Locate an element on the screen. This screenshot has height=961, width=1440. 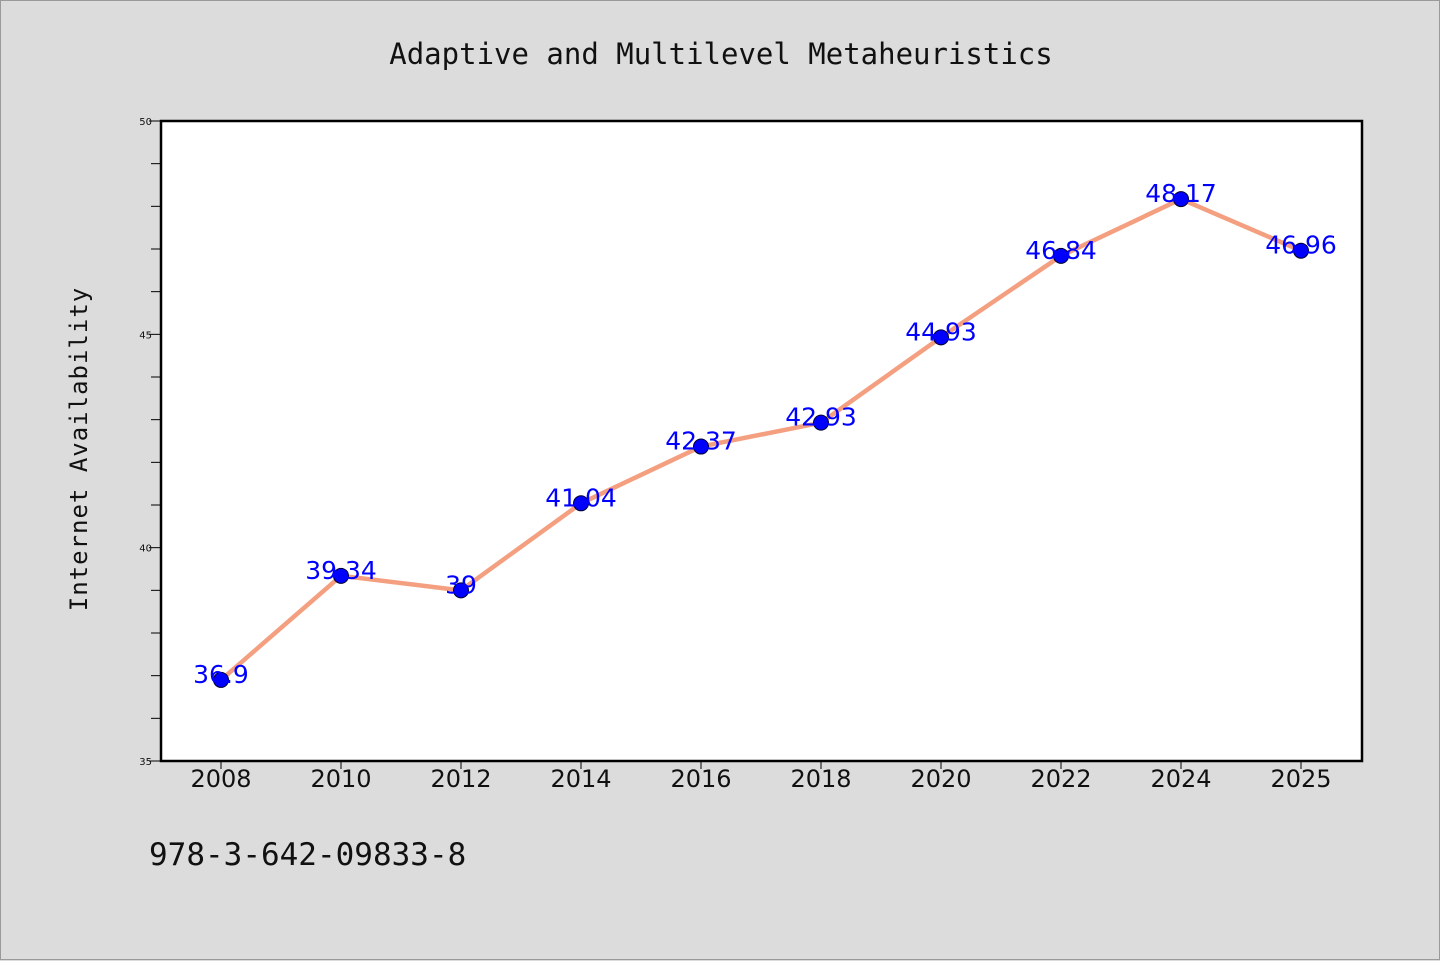
x-tick-label: 2016 is located at coordinates (700, 779).